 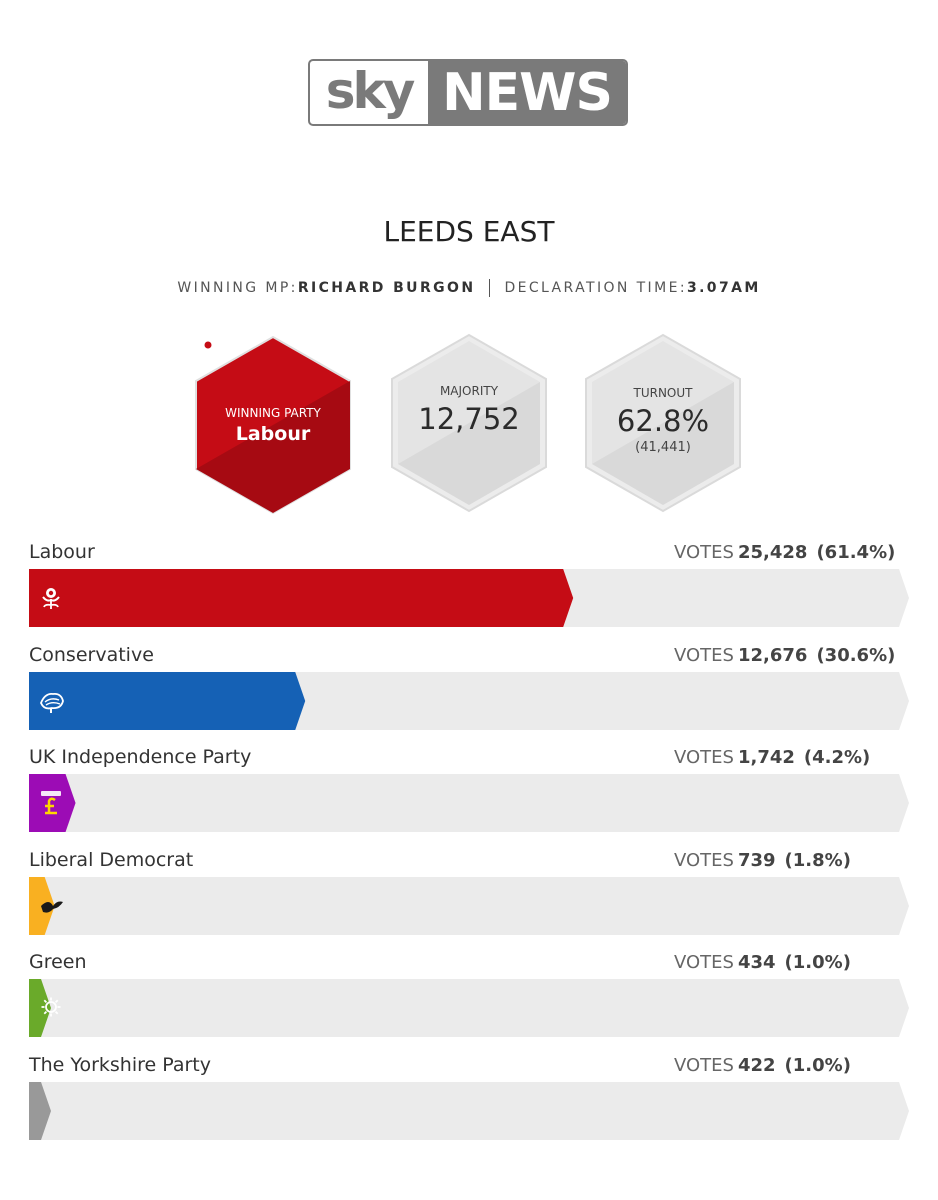 I want to click on conservative-tree-icon, so click(x=52, y=702).